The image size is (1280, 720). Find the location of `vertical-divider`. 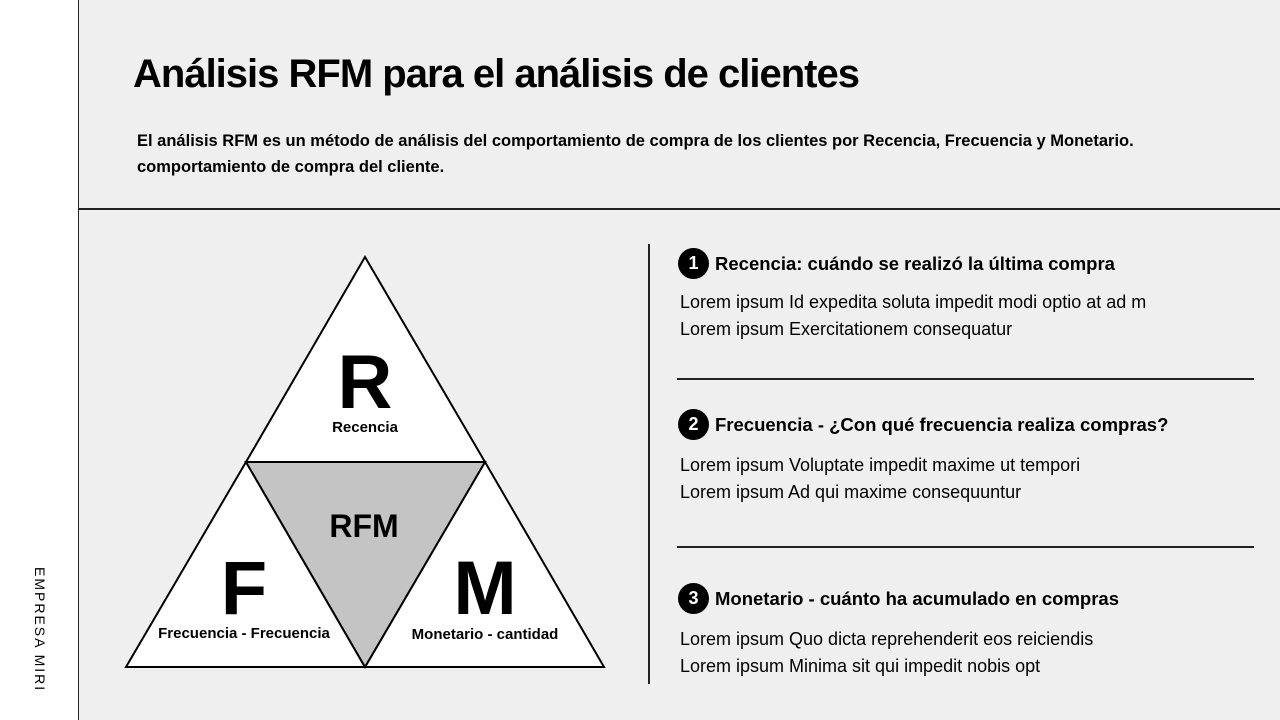

vertical-divider is located at coordinates (649, 464).